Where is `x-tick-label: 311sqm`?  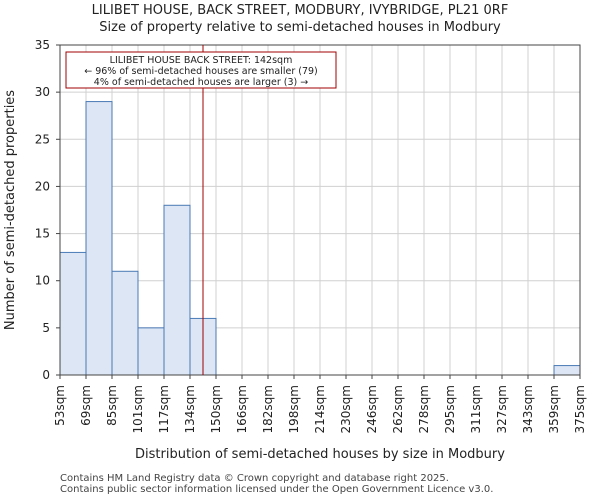 x-tick-label: 311sqm is located at coordinates (476, 409).